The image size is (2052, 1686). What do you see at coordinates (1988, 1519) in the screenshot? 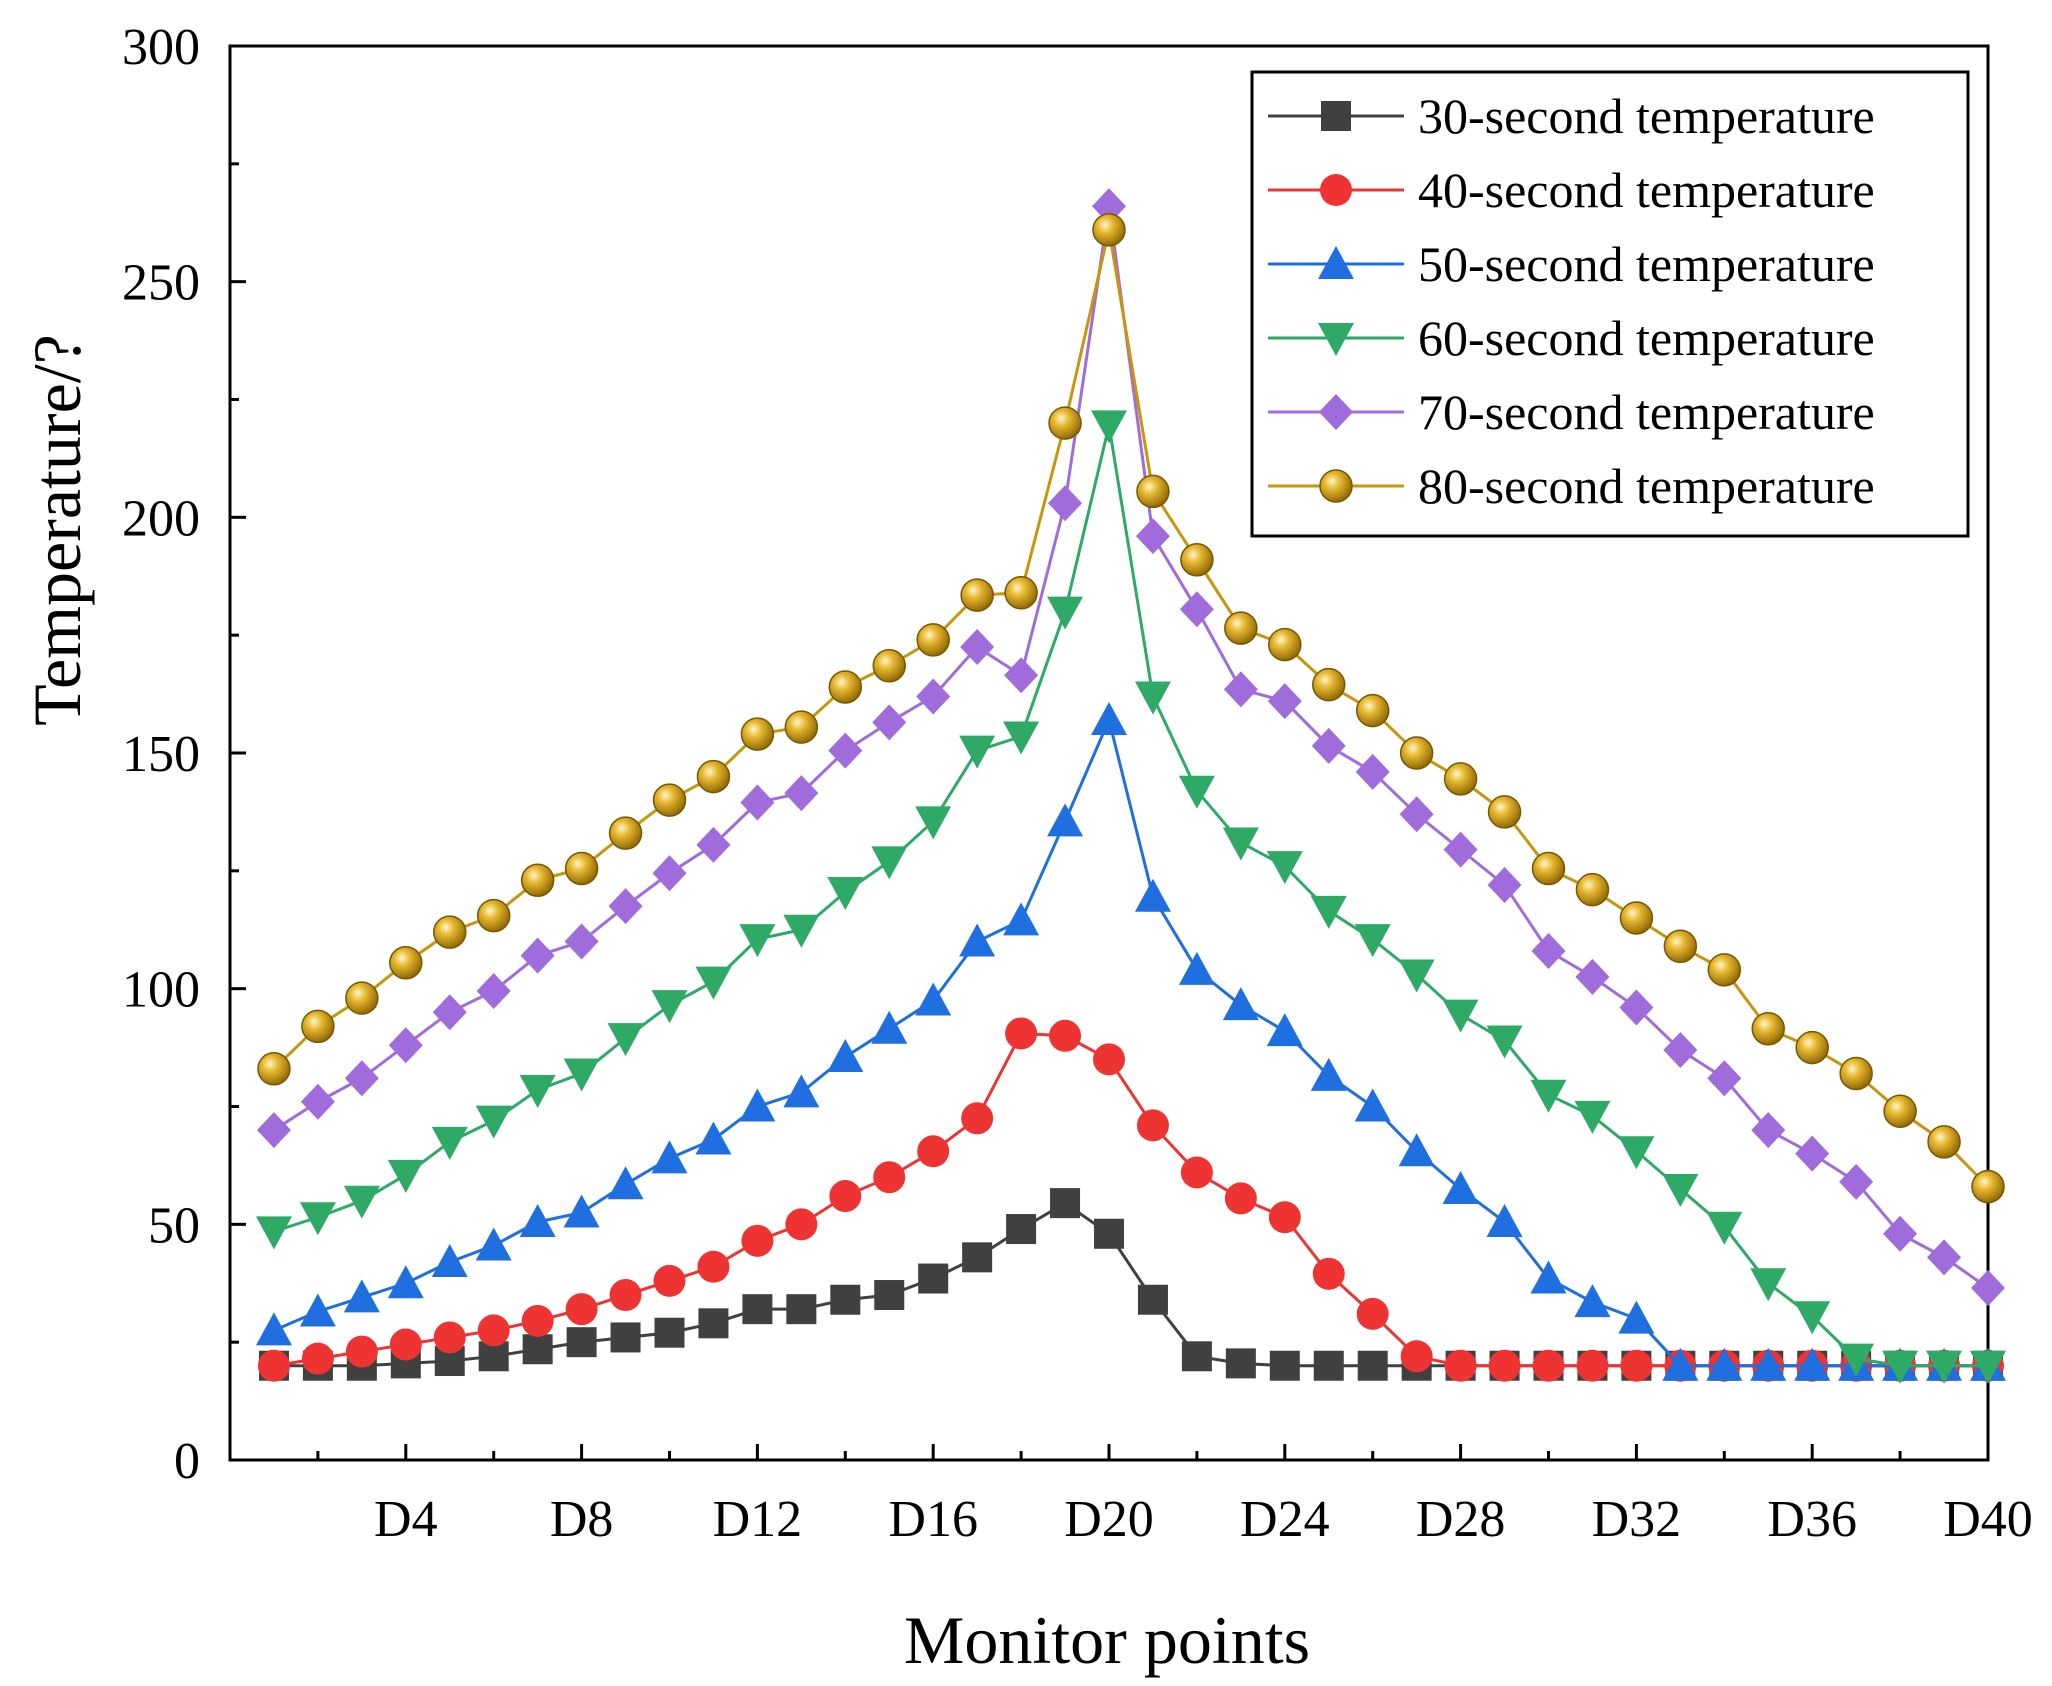
I see `x-tick-label: D40` at bounding box center [1988, 1519].